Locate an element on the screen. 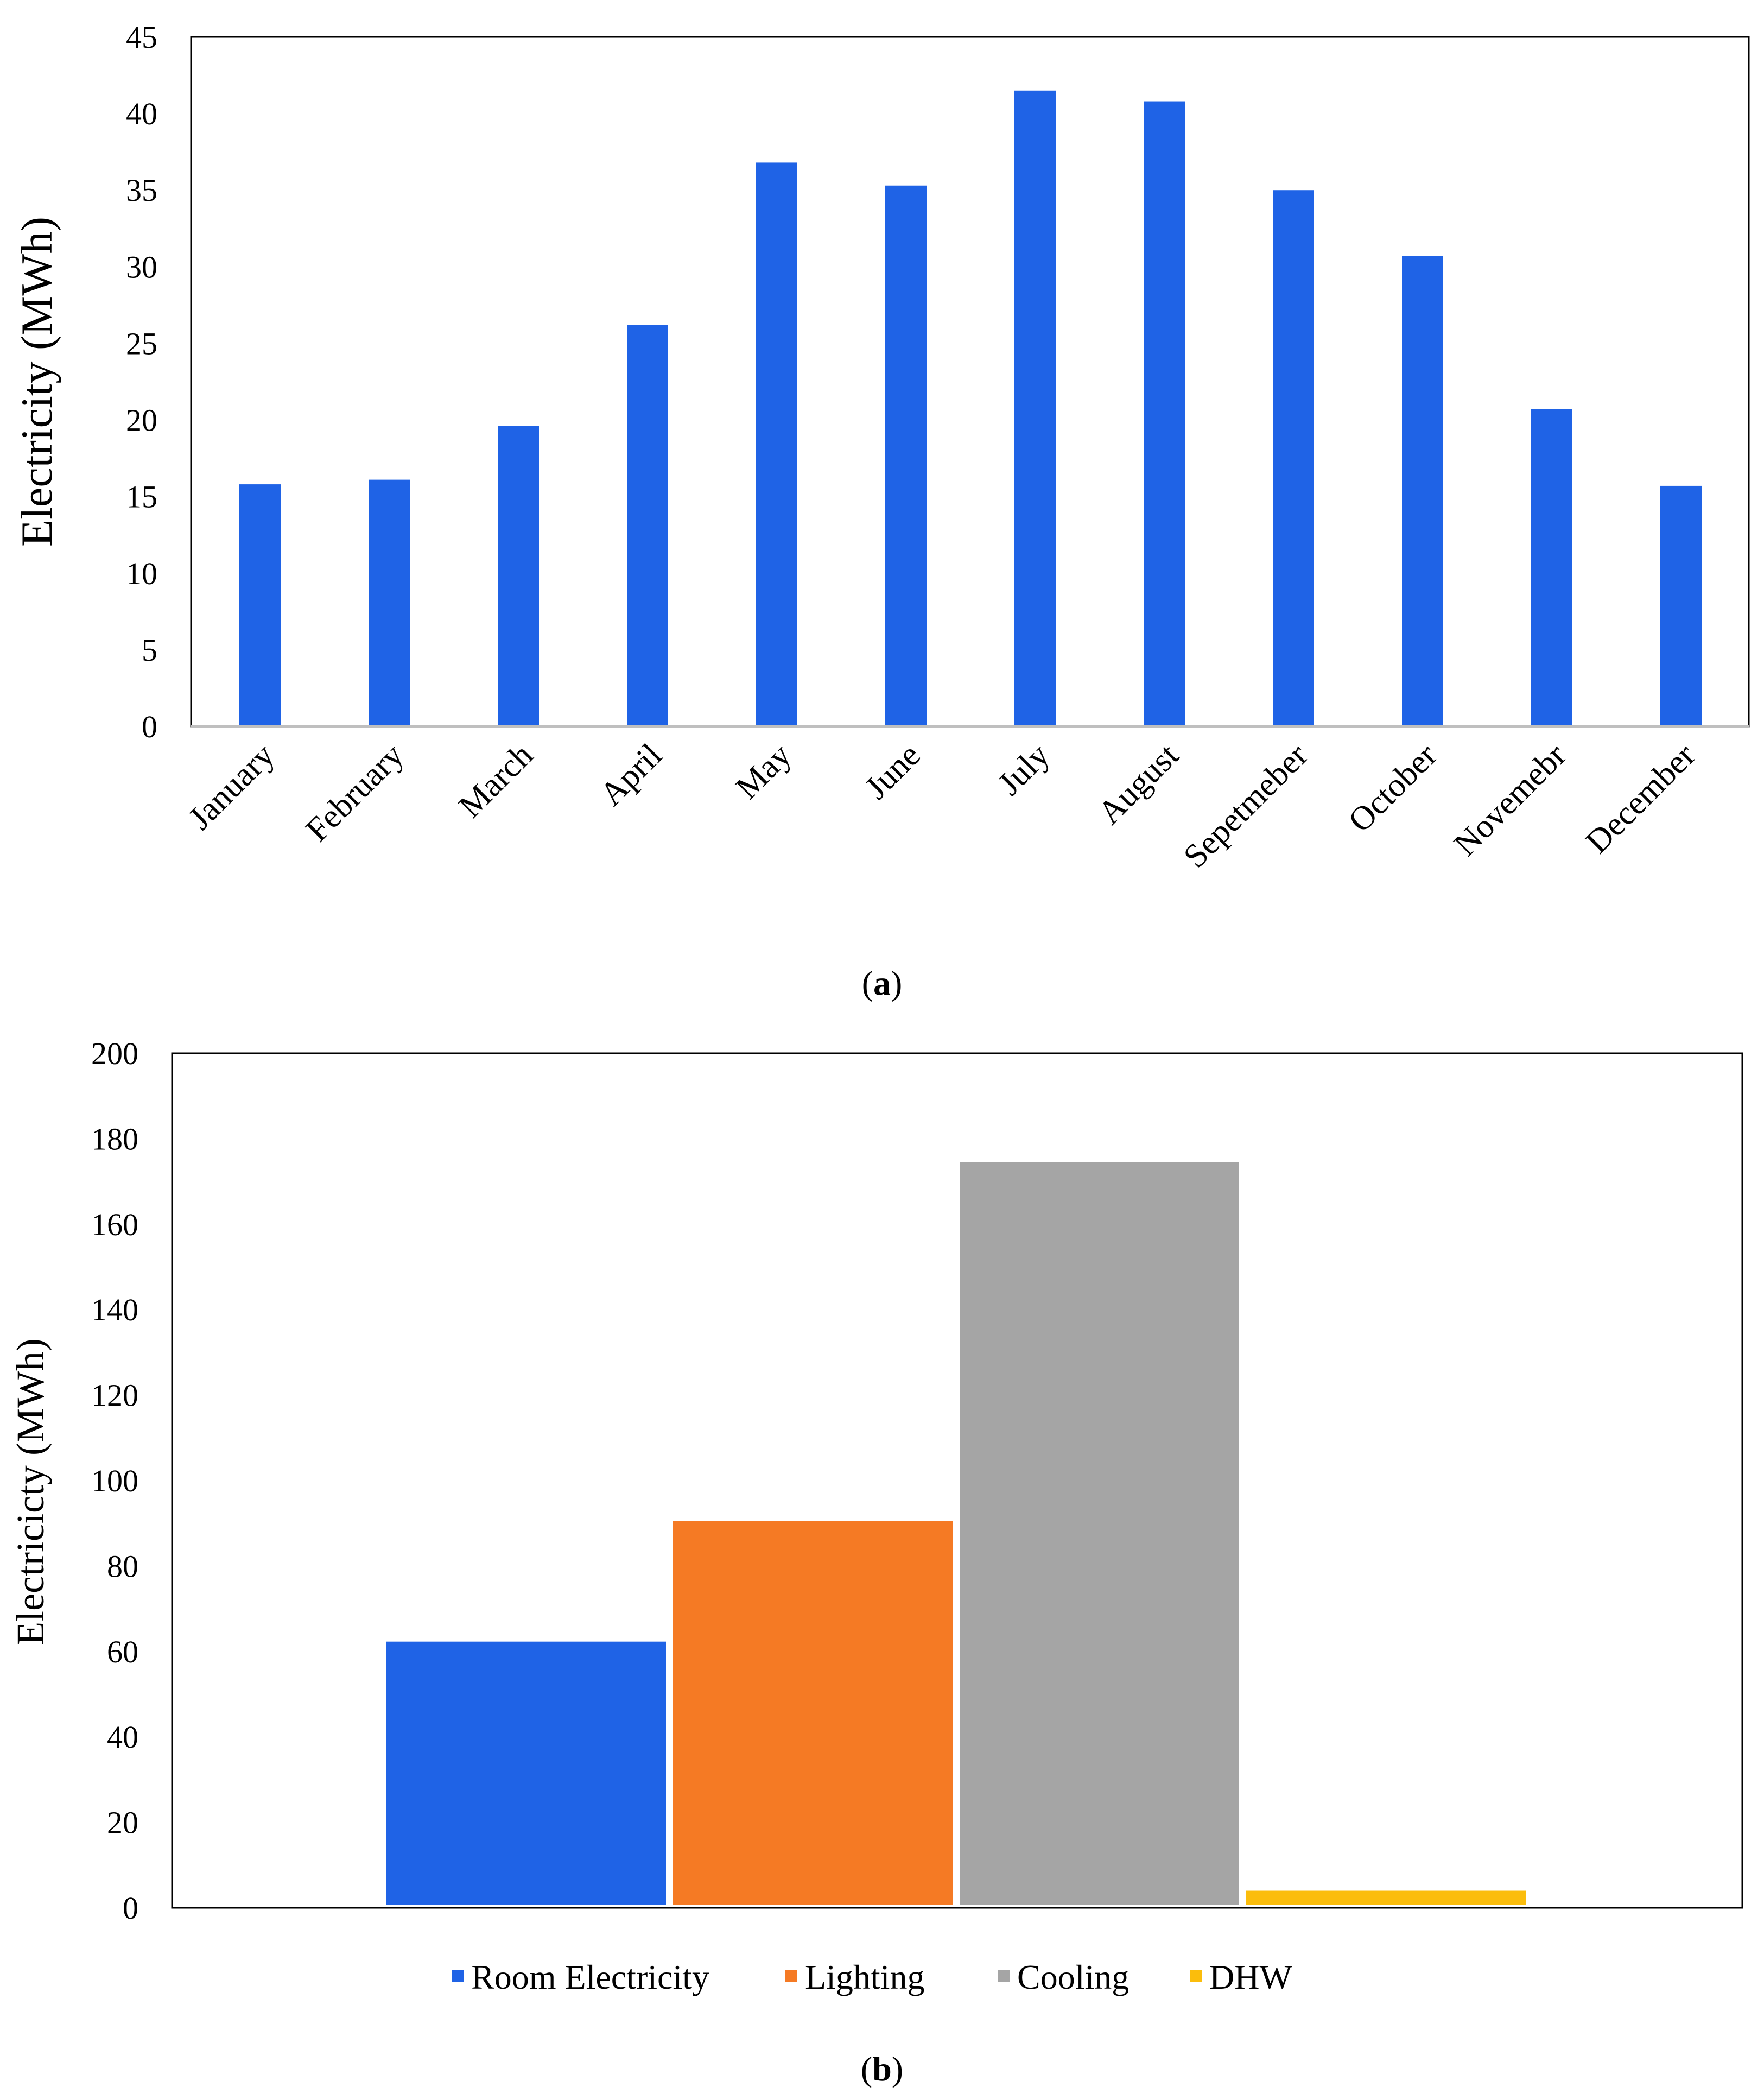 Image resolution: width=1764 pixels, height=2100 pixels. panel-a-category-label: May is located at coordinates (763, 771).